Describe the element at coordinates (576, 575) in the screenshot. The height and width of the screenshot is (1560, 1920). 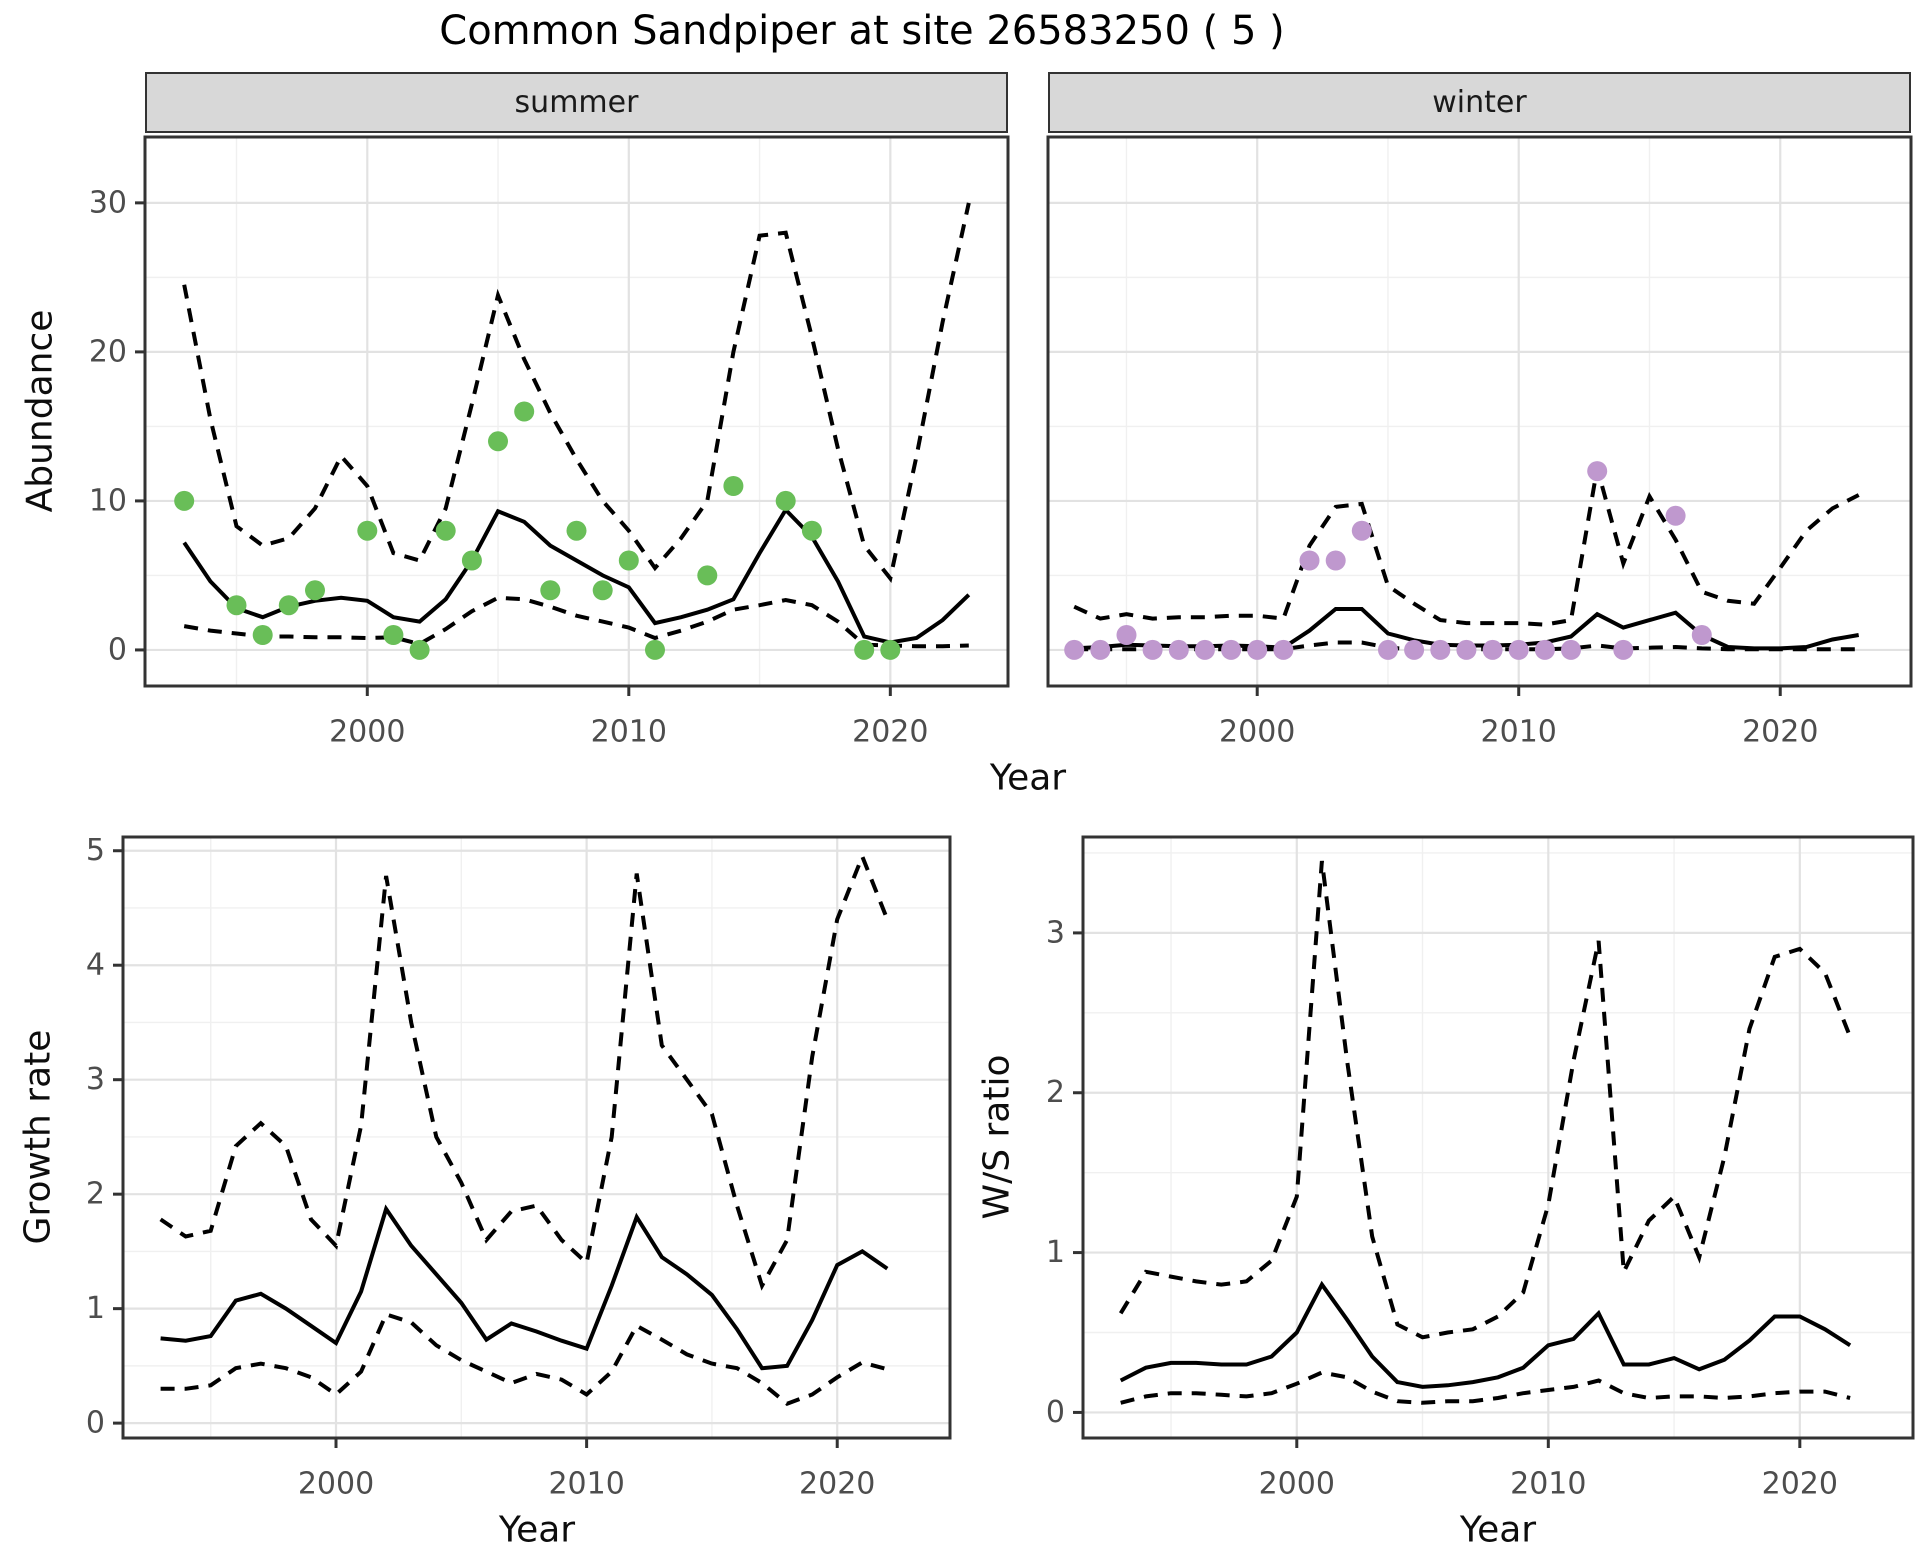
I see `series-mean-abundance_summer` at that location.